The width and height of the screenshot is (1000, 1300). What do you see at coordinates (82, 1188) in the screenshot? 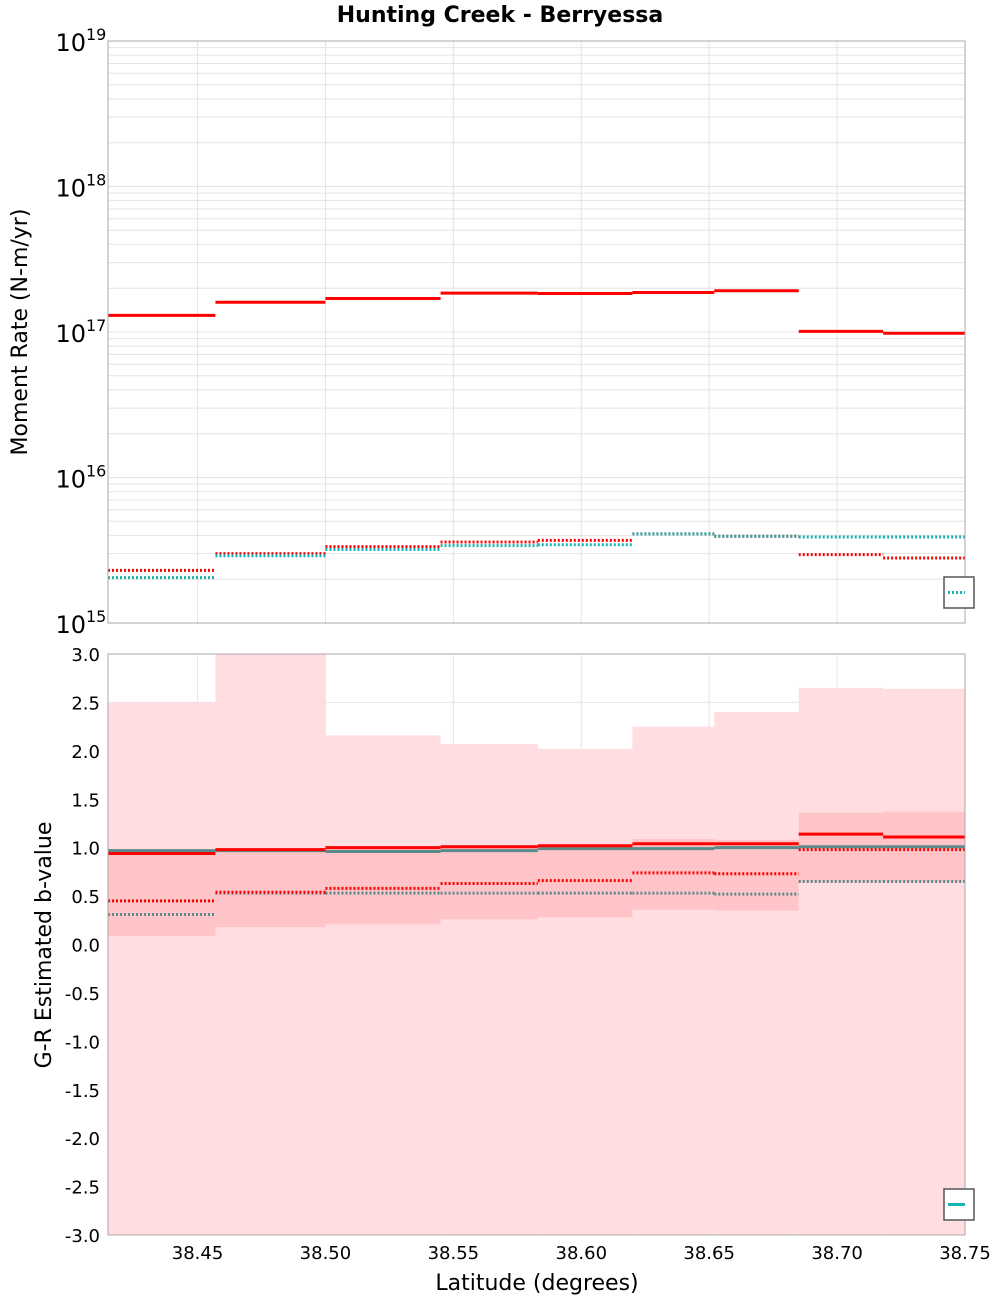
I see `bvalue-y-tick-label: -2.5` at bounding box center [82, 1188].